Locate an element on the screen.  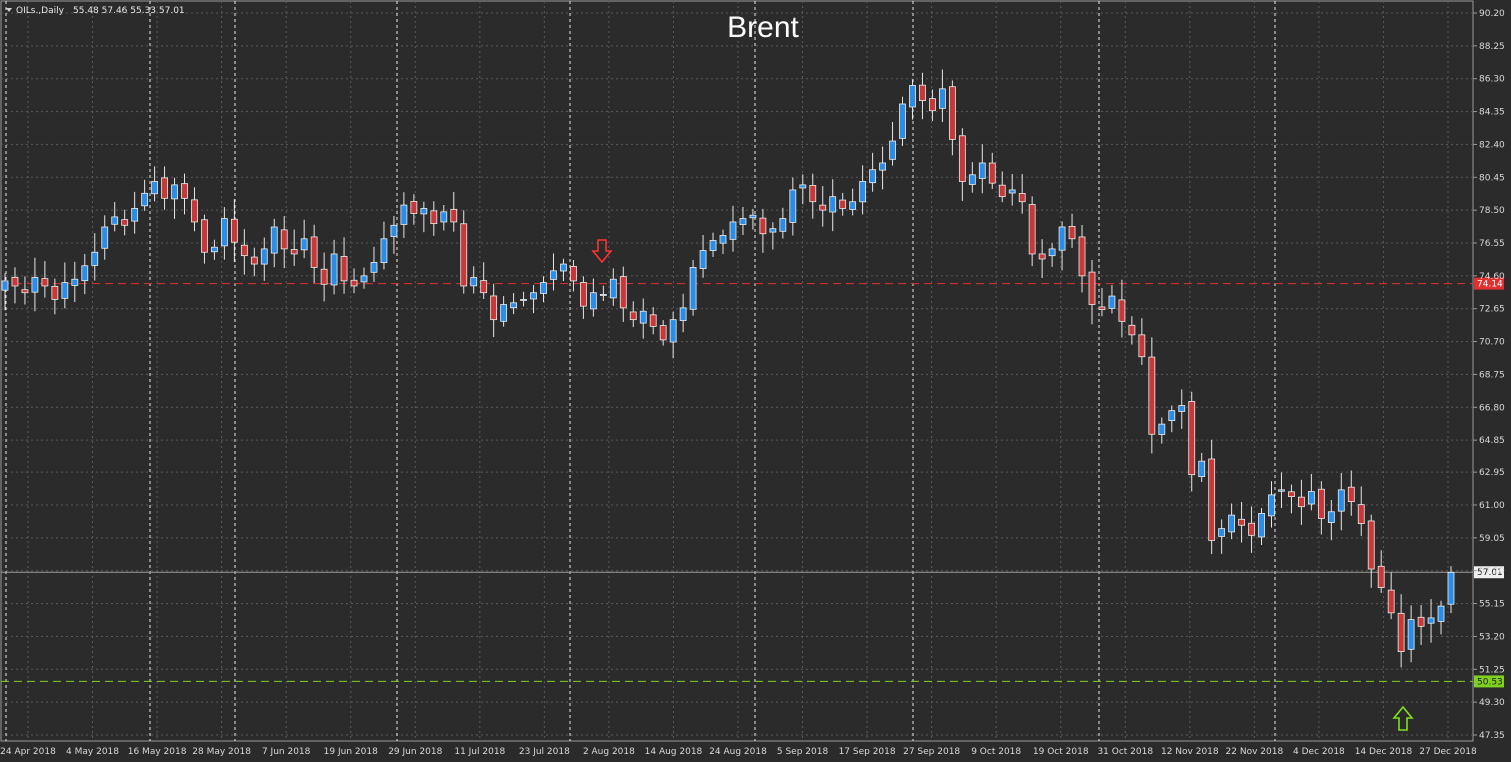
x-tick-label: 27 Sep 2018 is located at coordinates (931, 752).